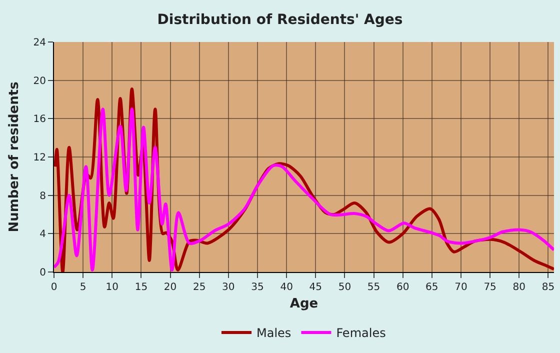  I want to click on y-tick-label: 16, so click(39, 120).